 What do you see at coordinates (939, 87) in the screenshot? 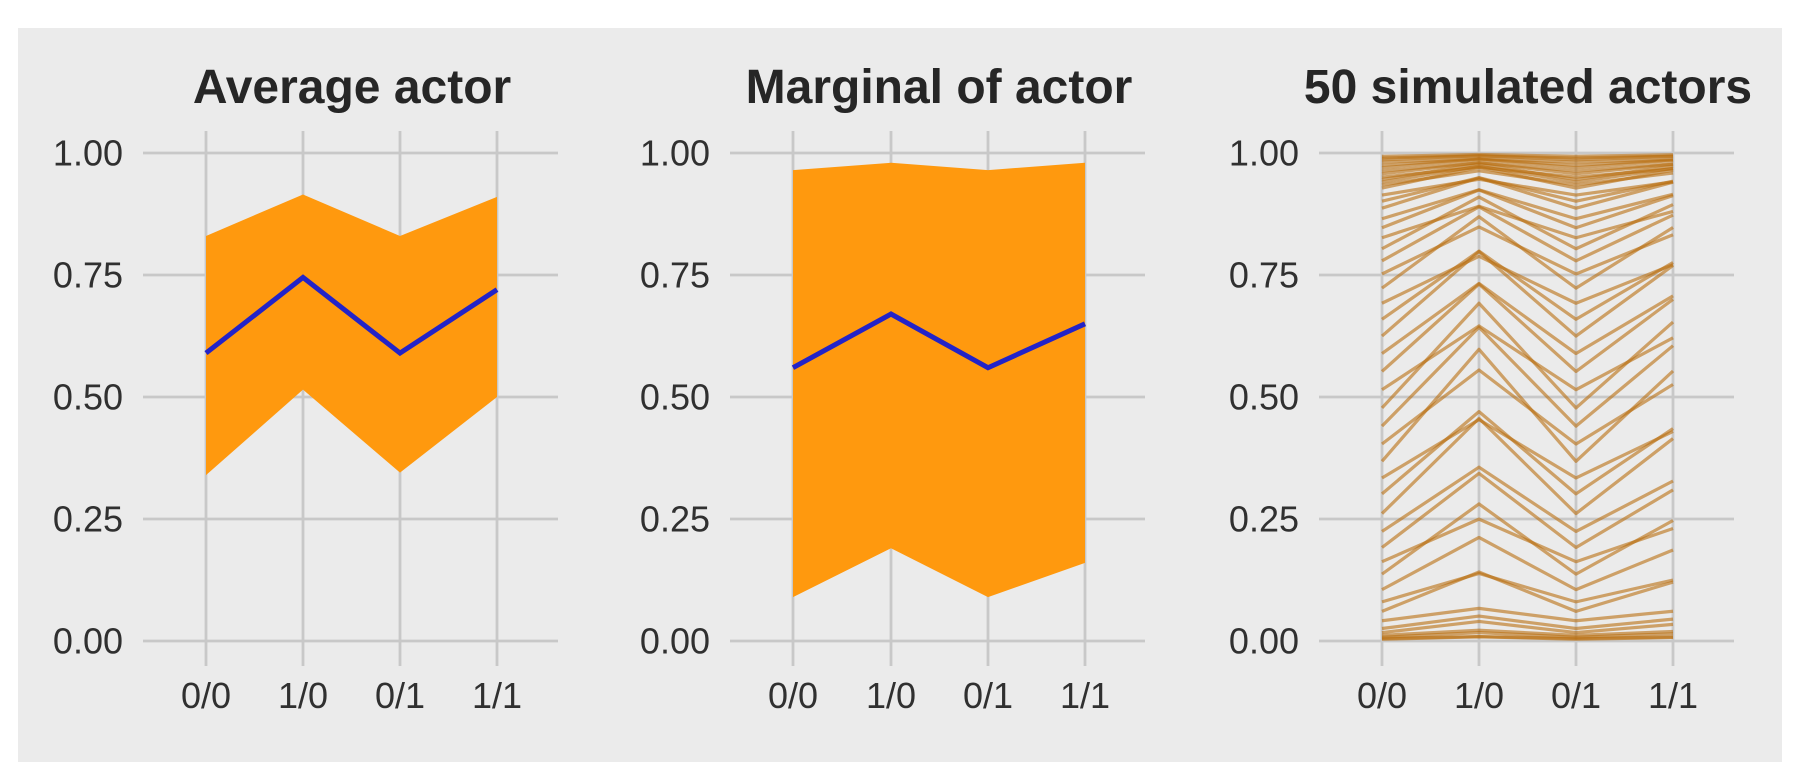
I see `panel-title-marginal-of-actor: Marginal of actor` at bounding box center [939, 87].